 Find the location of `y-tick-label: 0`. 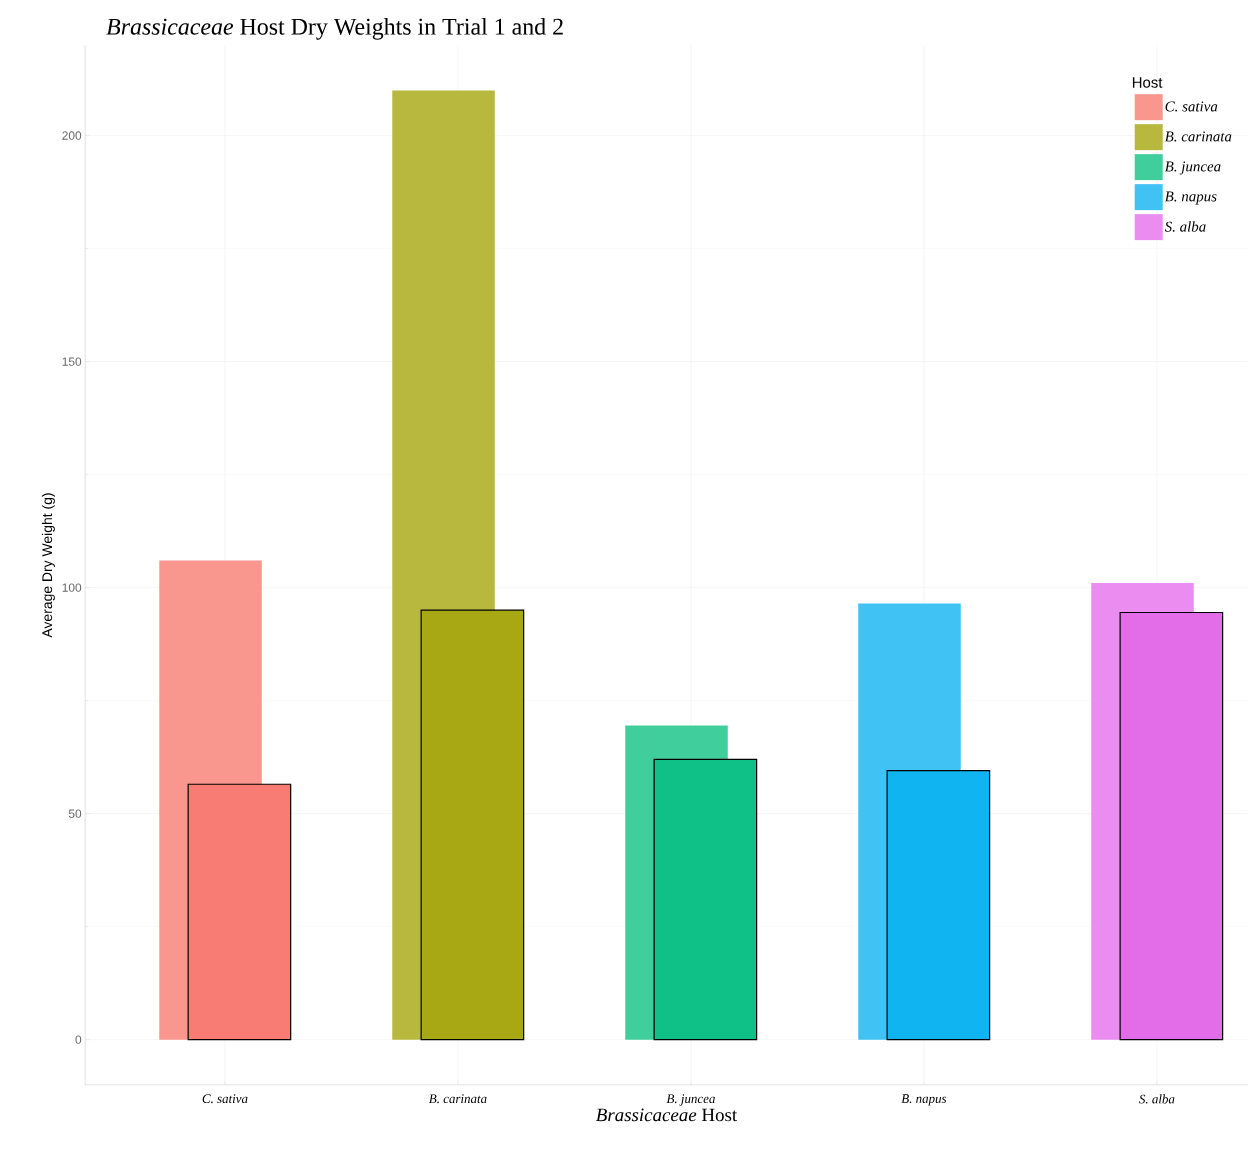

y-tick-label: 0 is located at coordinates (78, 1039).